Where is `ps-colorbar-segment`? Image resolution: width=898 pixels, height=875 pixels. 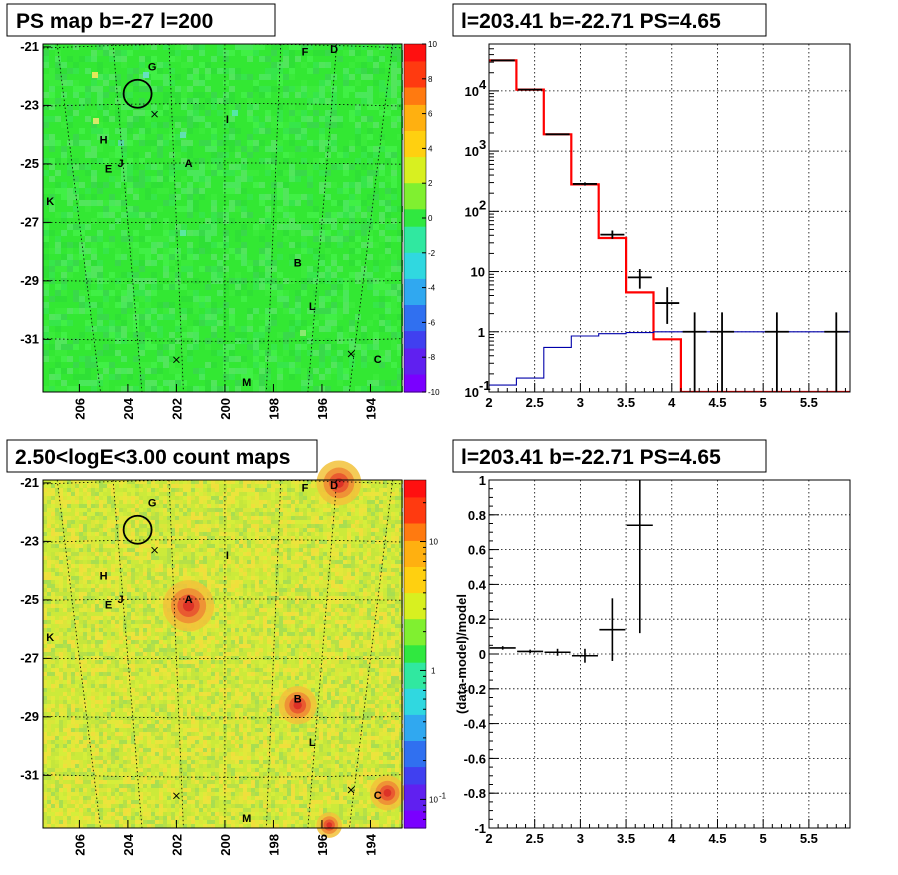 ps-colorbar-segment is located at coordinates (415, 310).